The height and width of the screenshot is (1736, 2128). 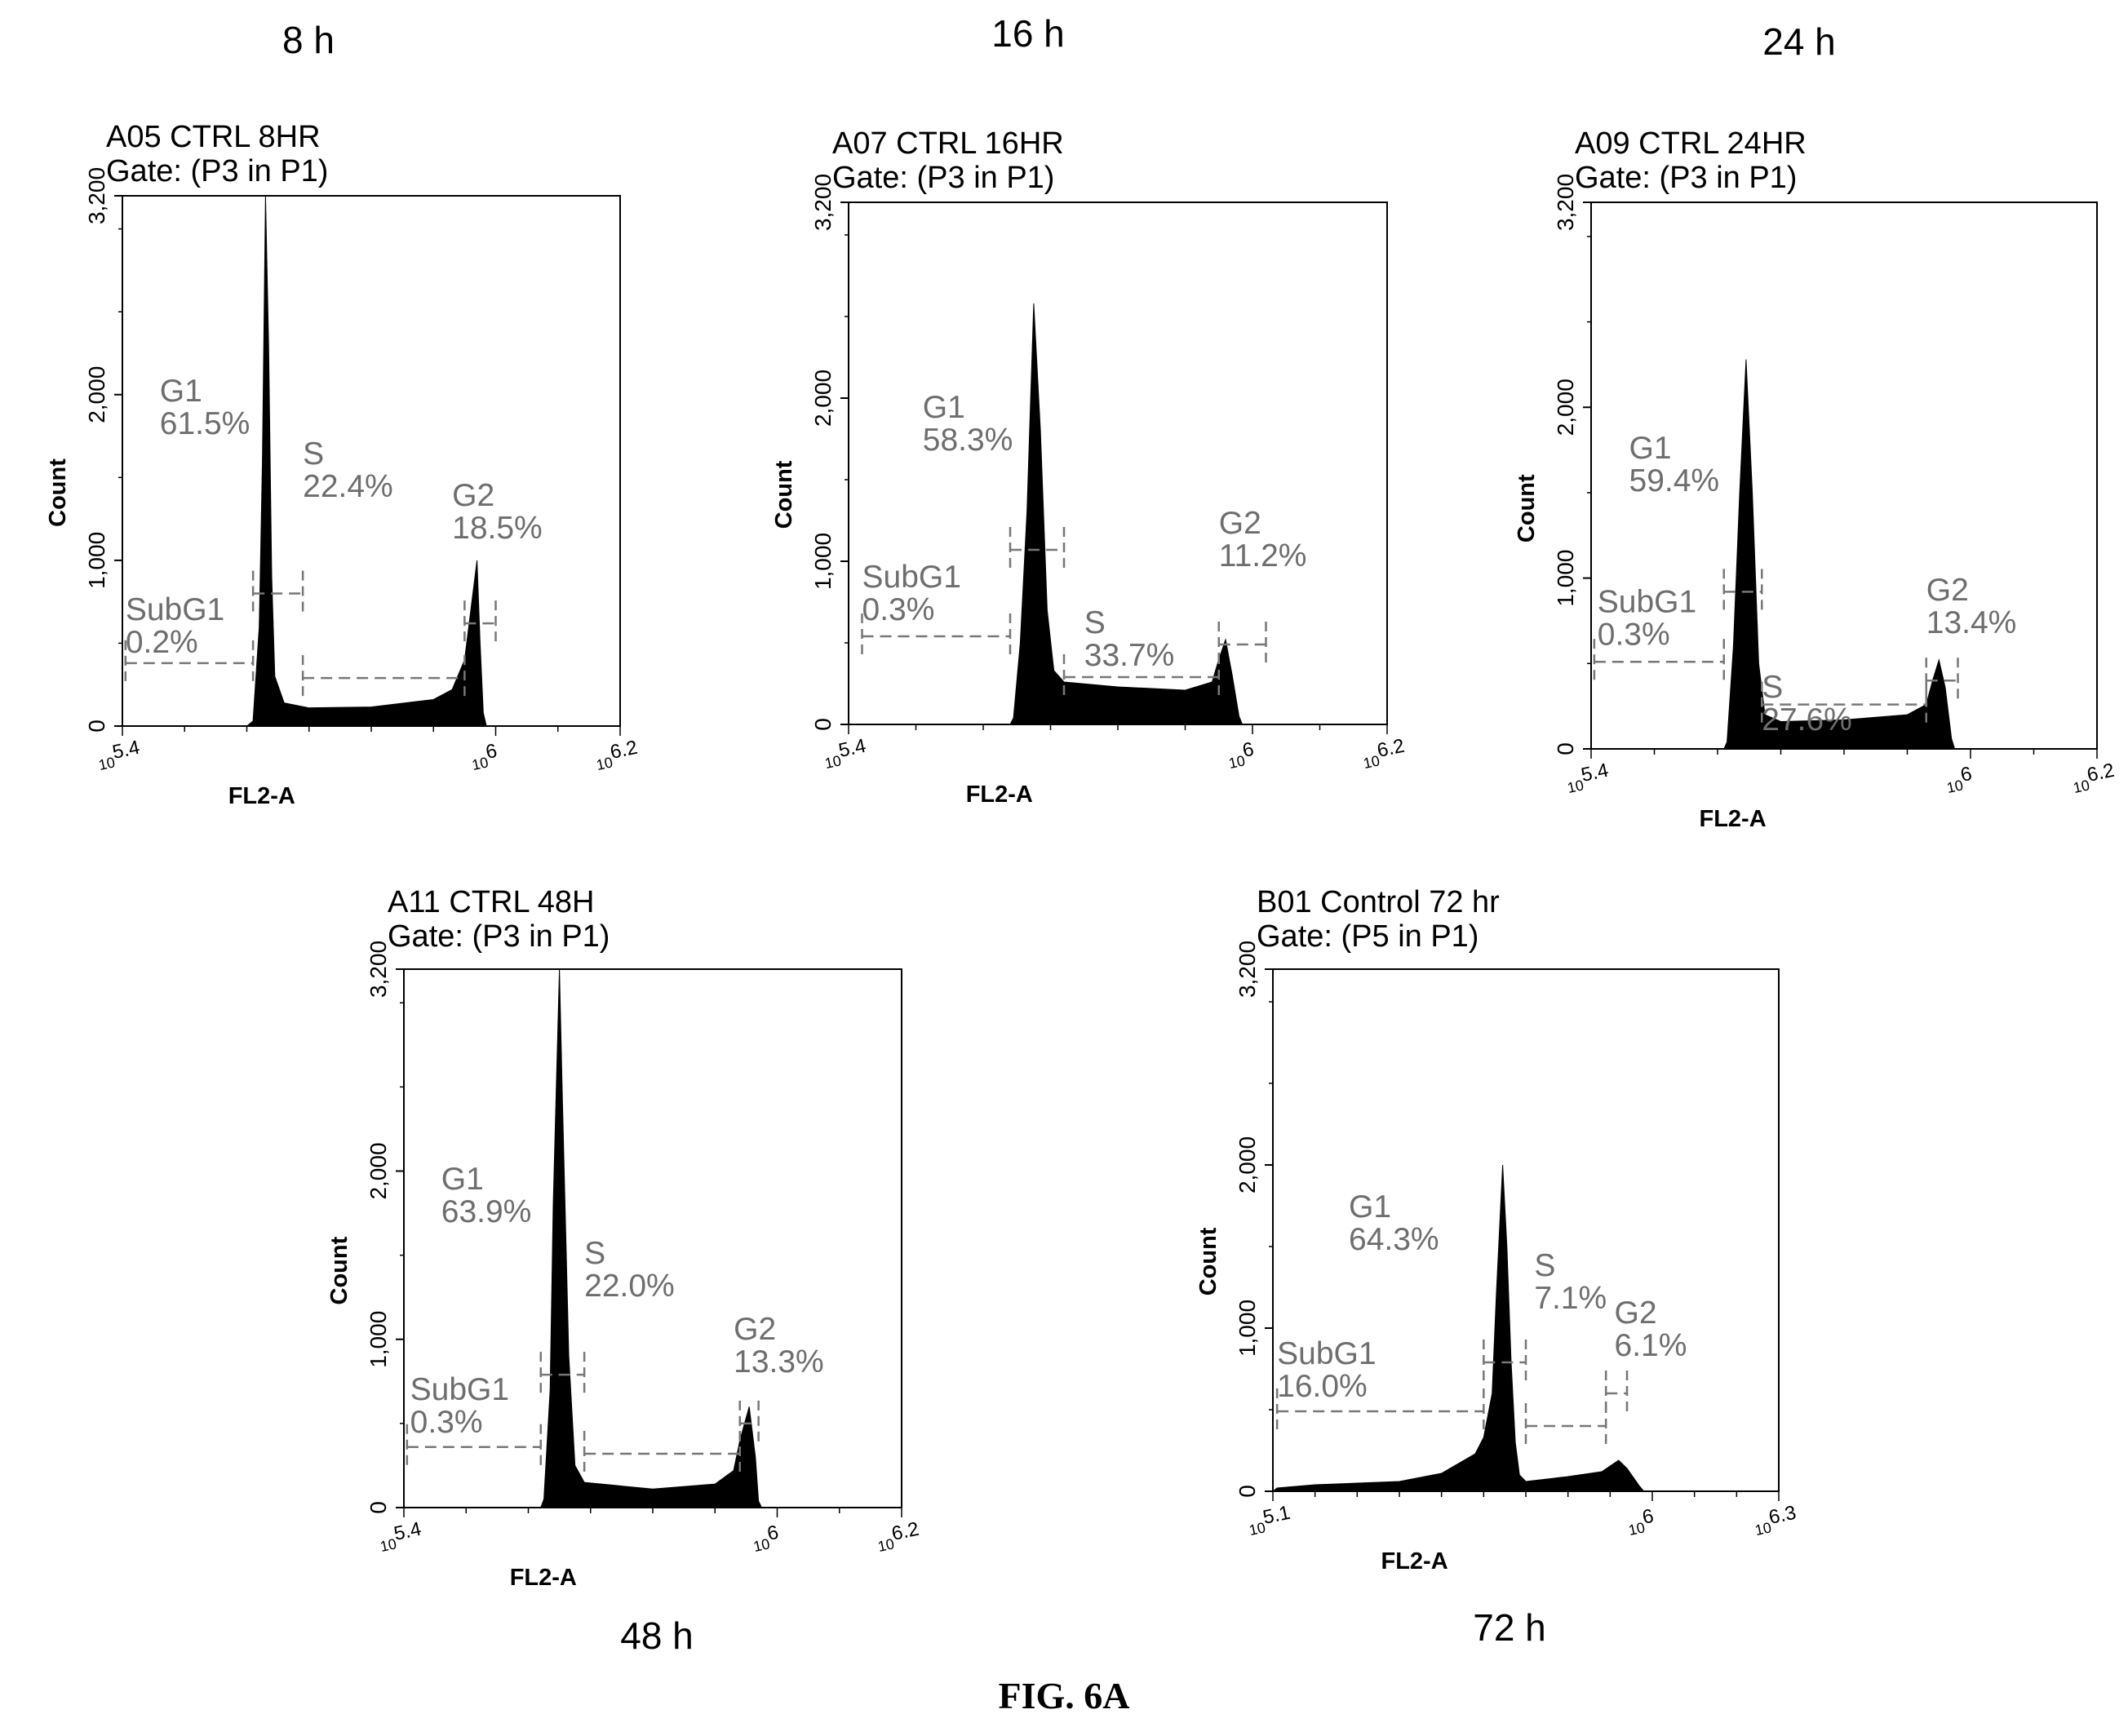 I want to click on gate-value-g1: 61.5%, so click(x=205, y=423).